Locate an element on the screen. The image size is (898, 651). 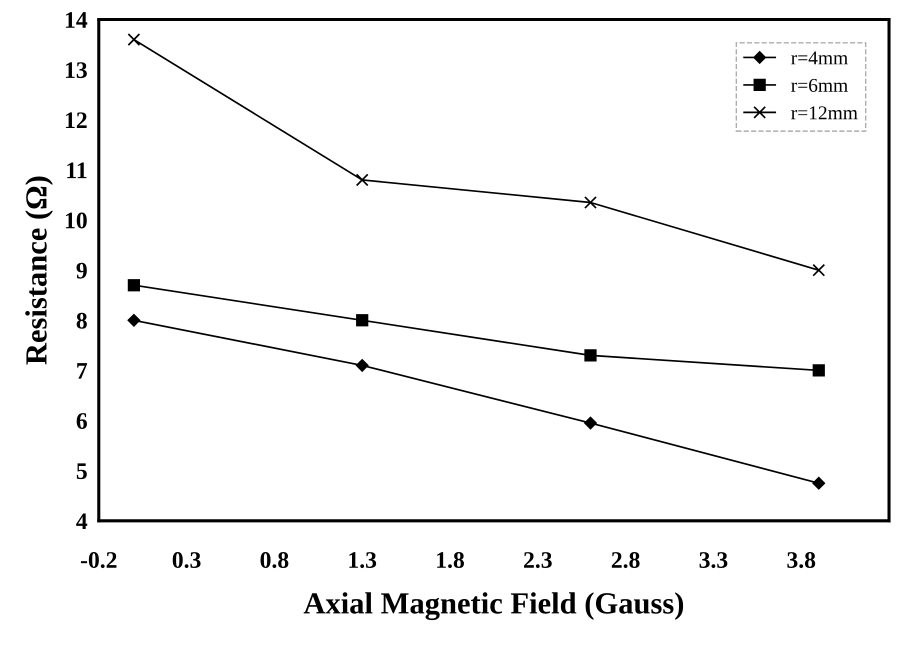
y-tick-label: 6 is located at coordinates (81, 421).